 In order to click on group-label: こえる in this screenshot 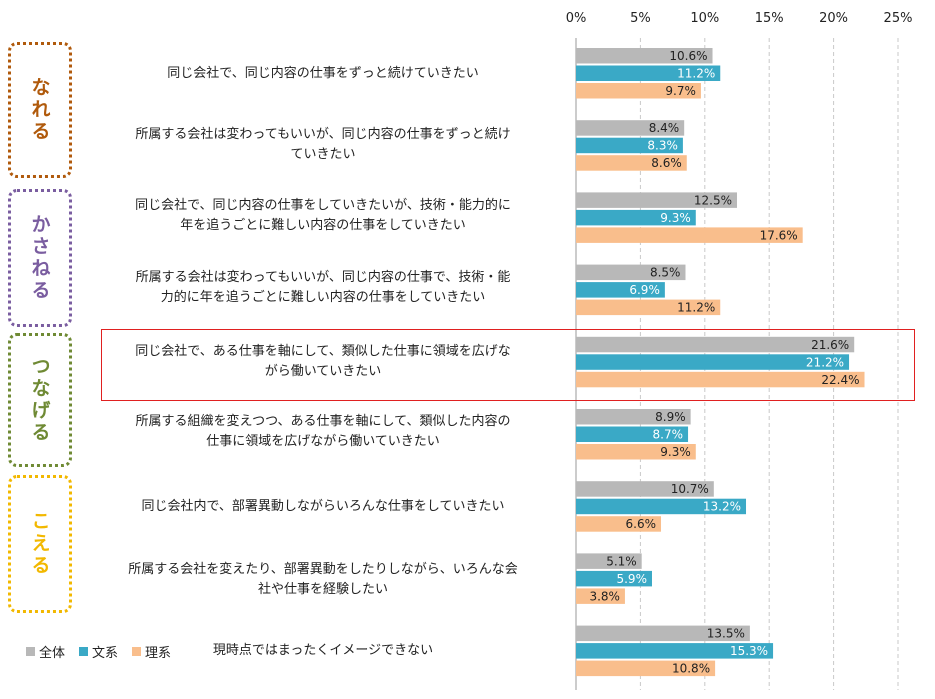, I will do `click(39, 544)`.